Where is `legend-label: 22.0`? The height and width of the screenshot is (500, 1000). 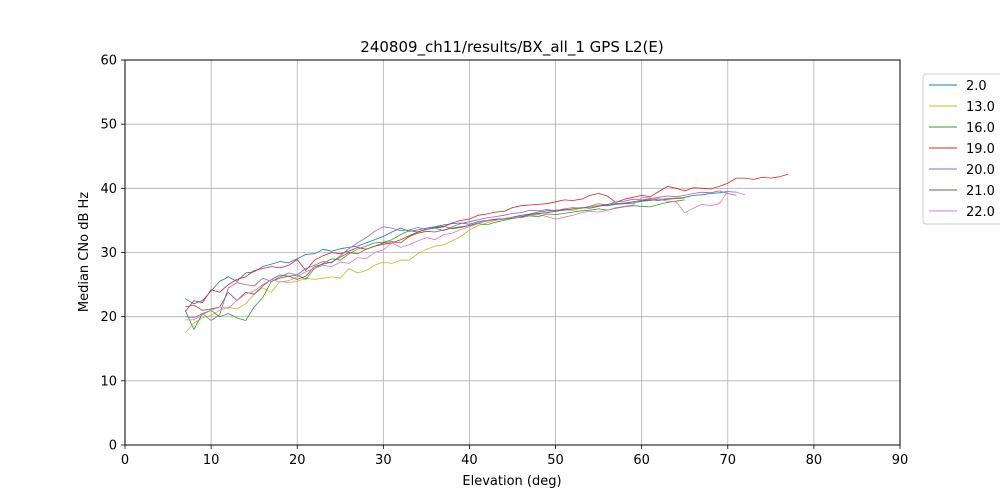
legend-label: 22.0 is located at coordinates (980, 212).